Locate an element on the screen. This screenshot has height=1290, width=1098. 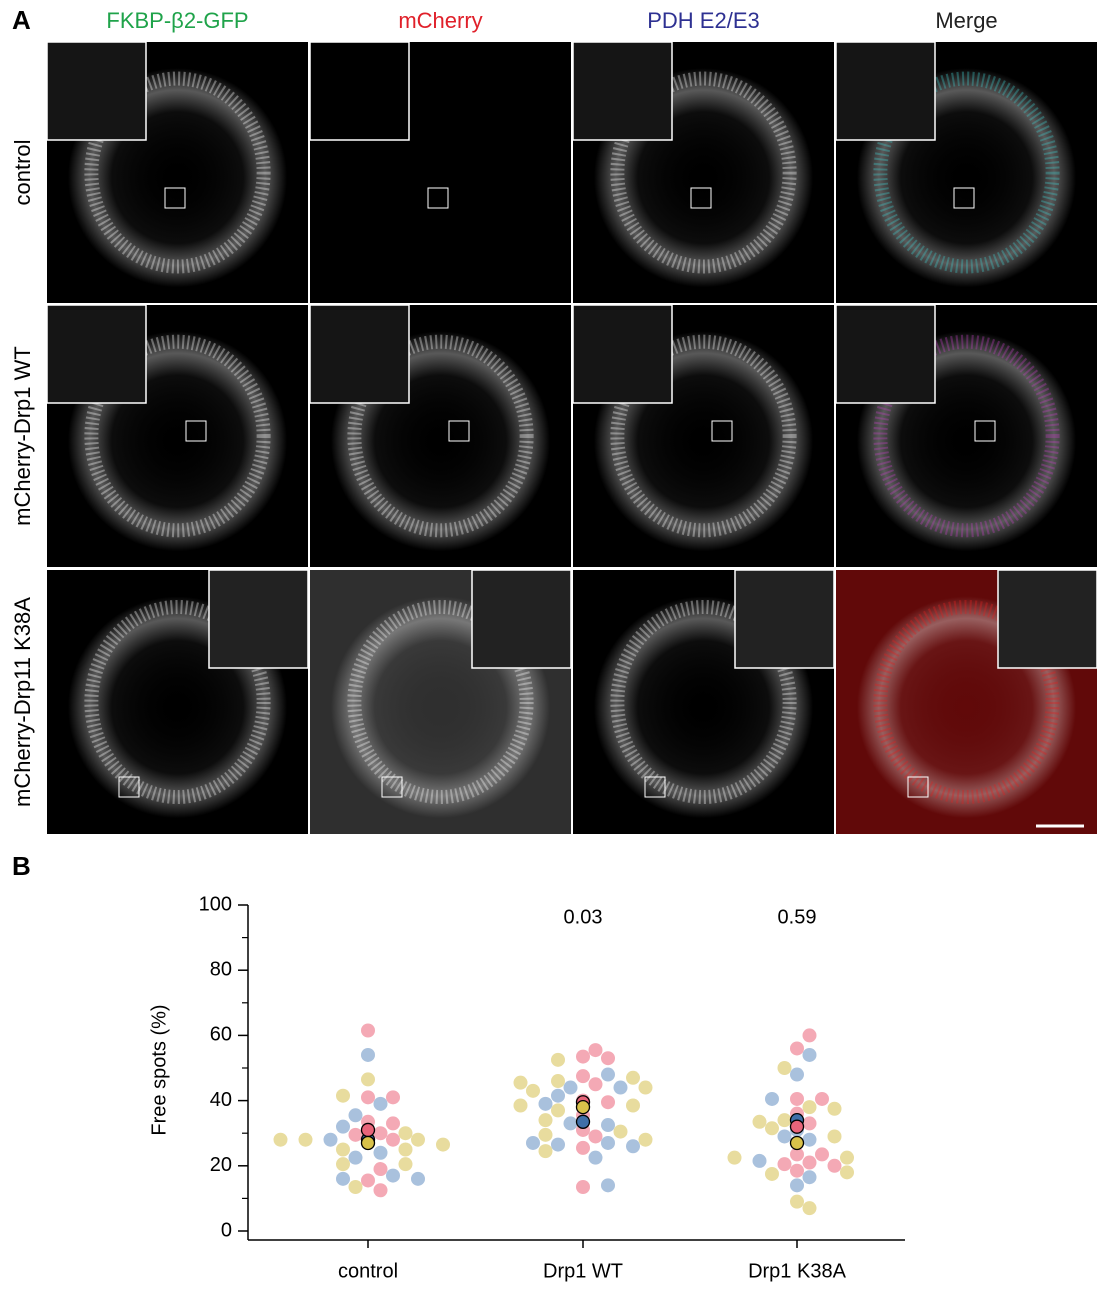
x-tick-label: Drp1 K38A is located at coordinates (797, 1271).